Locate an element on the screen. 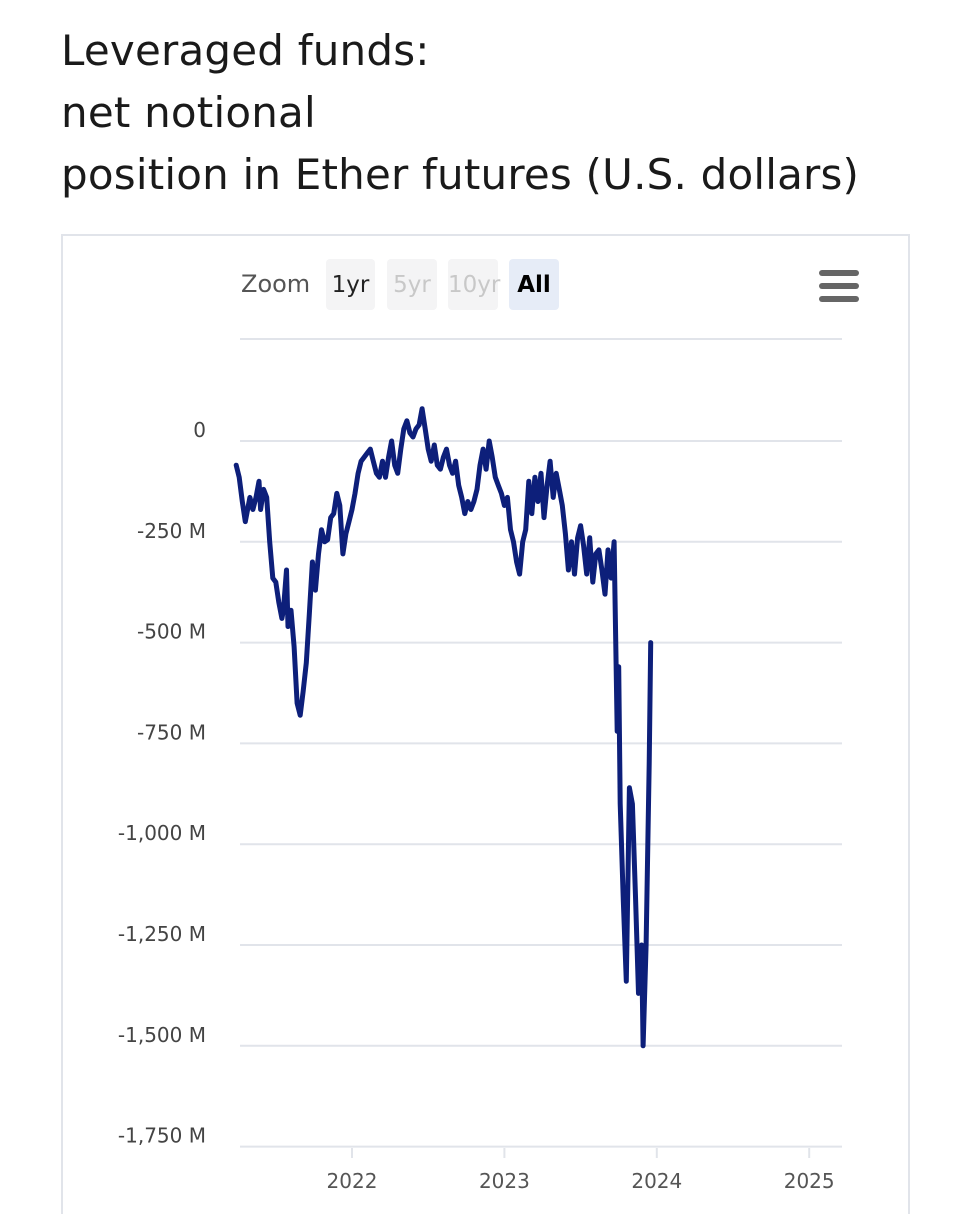 Image resolution: width=973 pixels, height=1214 pixels. zoom-5yr-button: 5yr is located at coordinates (412, 284).